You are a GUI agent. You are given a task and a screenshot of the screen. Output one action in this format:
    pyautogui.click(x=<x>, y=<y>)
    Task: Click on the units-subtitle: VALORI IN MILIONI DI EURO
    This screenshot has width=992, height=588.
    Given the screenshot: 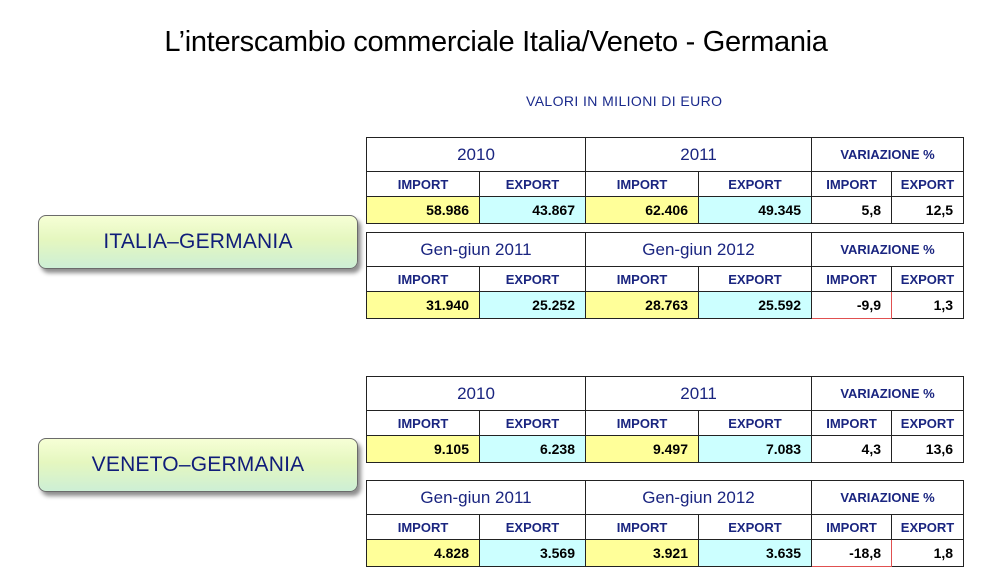 What is the action you would take?
    pyautogui.click(x=624, y=101)
    